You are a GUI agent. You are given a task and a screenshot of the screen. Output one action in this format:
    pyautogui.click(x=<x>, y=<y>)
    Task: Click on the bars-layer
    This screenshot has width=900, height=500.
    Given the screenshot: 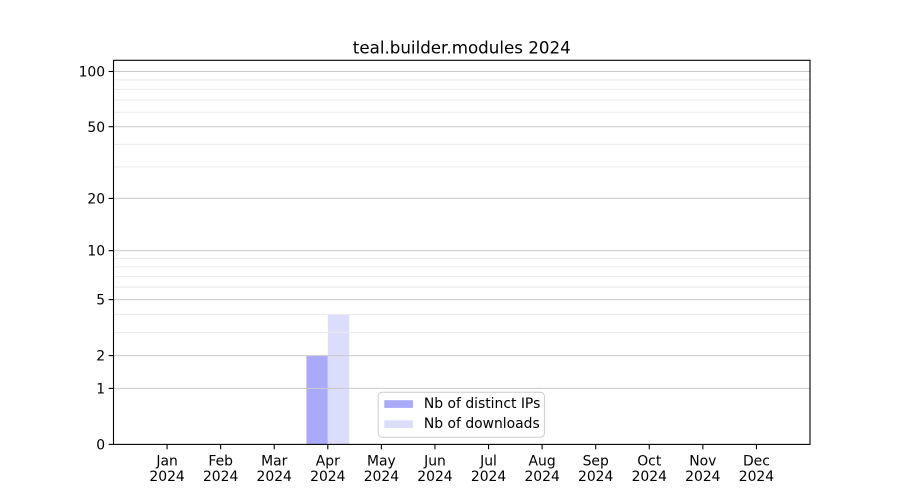 What is the action you would take?
    pyautogui.click(x=328, y=379)
    